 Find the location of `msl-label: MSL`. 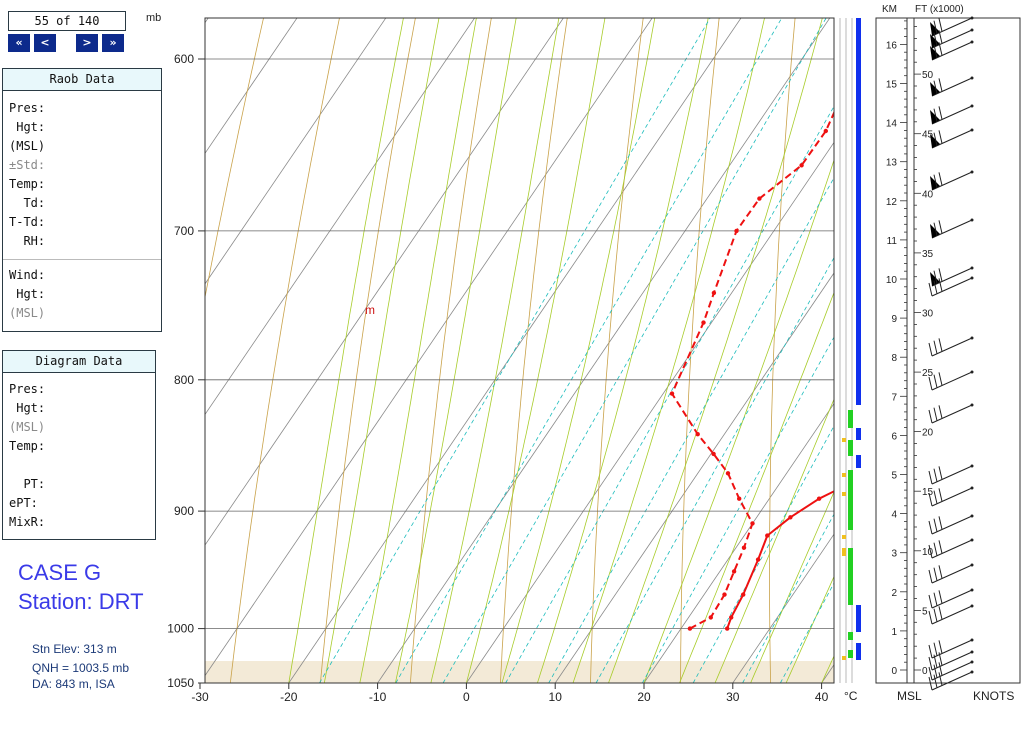

msl-label: MSL is located at coordinates (909, 696).